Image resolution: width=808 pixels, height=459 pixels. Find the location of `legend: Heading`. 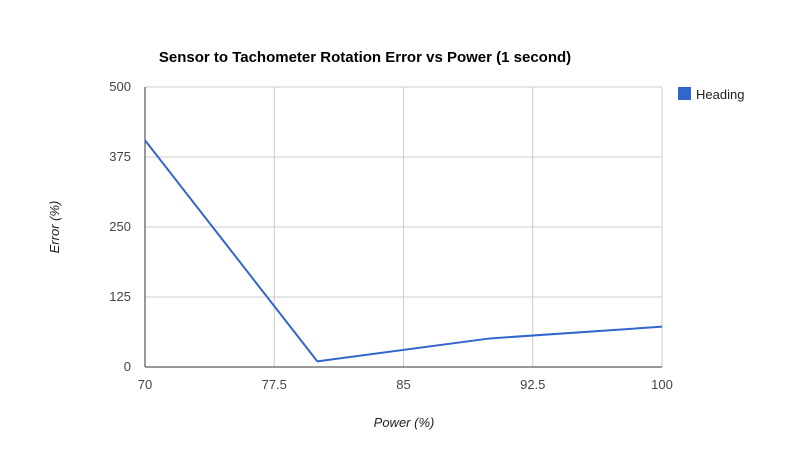

legend: Heading is located at coordinates (711, 94).